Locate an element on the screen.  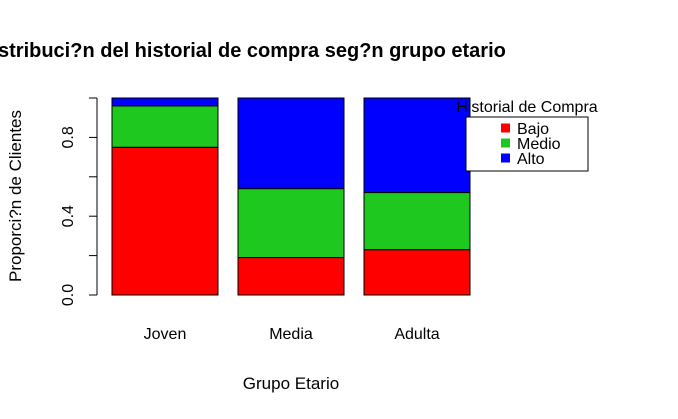
y-axis: 0.0 0.4 0.8 is located at coordinates (79, 201).